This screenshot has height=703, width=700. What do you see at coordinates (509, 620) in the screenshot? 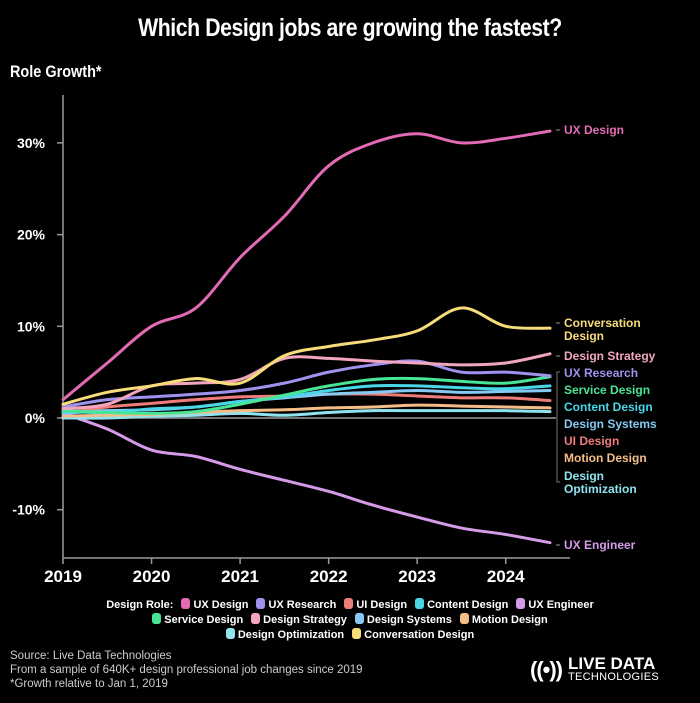
I see `legend-label: Motion Design` at bounding box center [509, 620].